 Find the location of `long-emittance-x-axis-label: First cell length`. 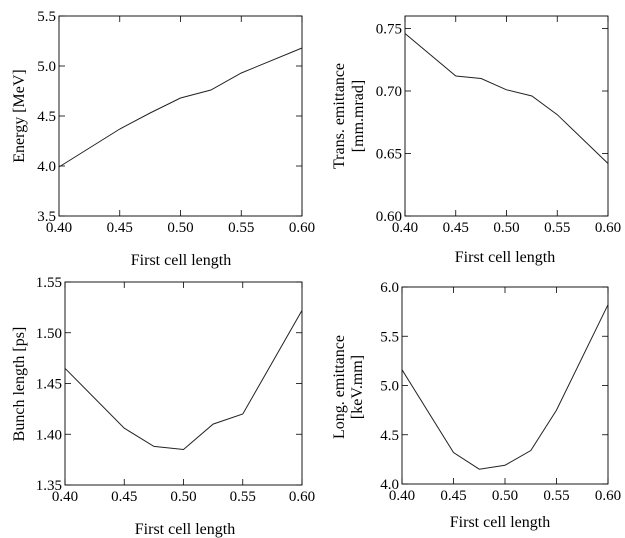

long-emittance-x-axis-label: First cell length is located at coordinates (500, 522).